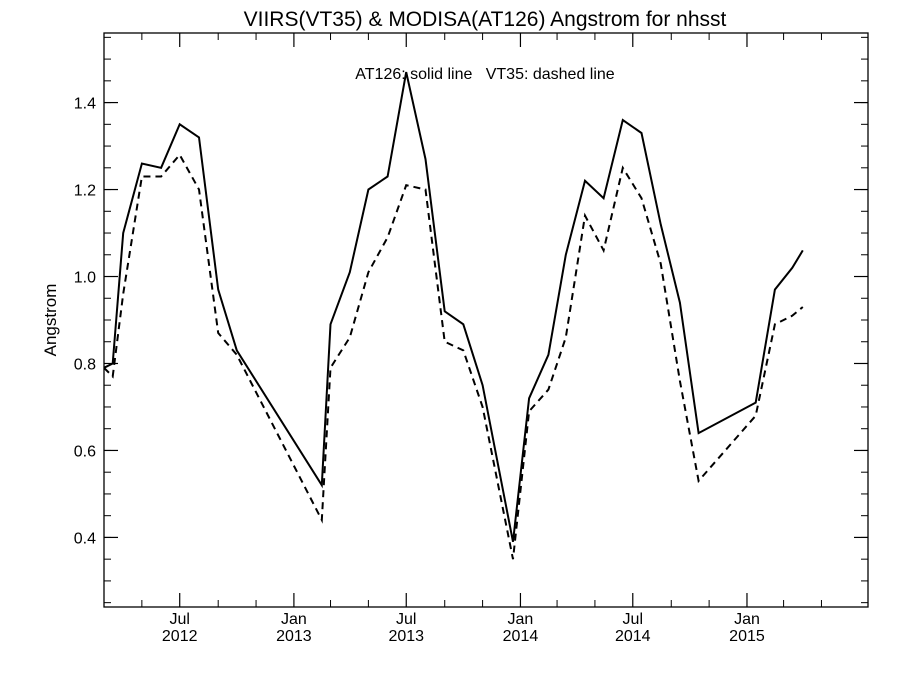  Describe the element at coordinates (485, 74) in the screenshot. I see `line-style-annotation: AT126: solid line VT35: dashed line` at that location.